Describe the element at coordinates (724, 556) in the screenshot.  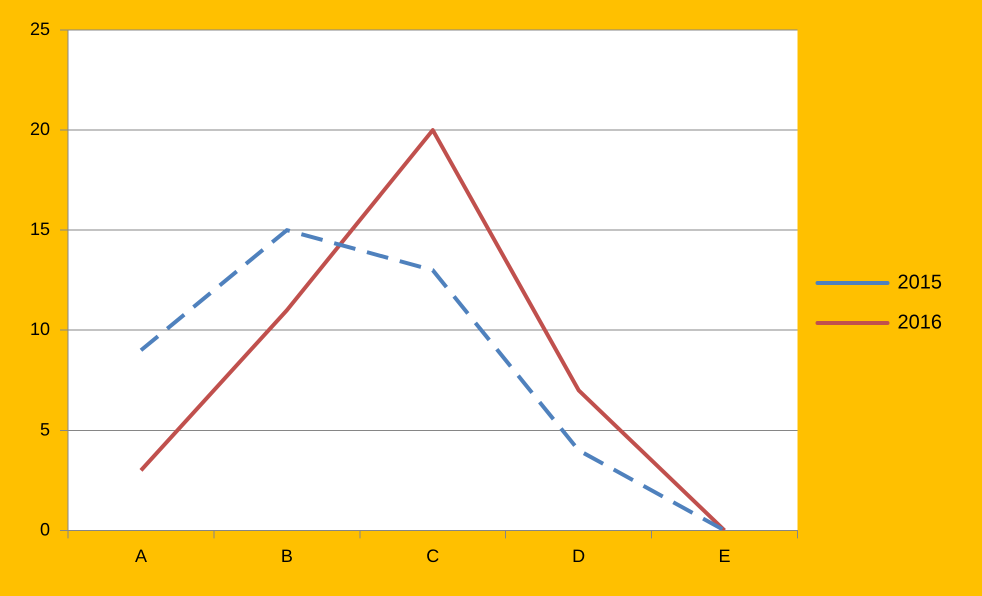
I see `x-tick-label: E` at that location.